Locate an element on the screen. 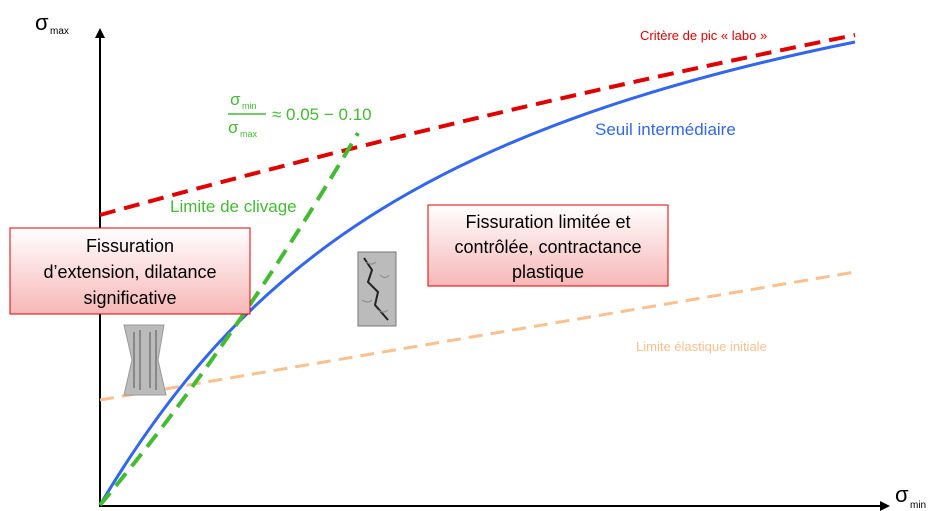 The height and width of the screenshot is (511, 935). box-text: Fissuration is located at coordinates (130, 246).